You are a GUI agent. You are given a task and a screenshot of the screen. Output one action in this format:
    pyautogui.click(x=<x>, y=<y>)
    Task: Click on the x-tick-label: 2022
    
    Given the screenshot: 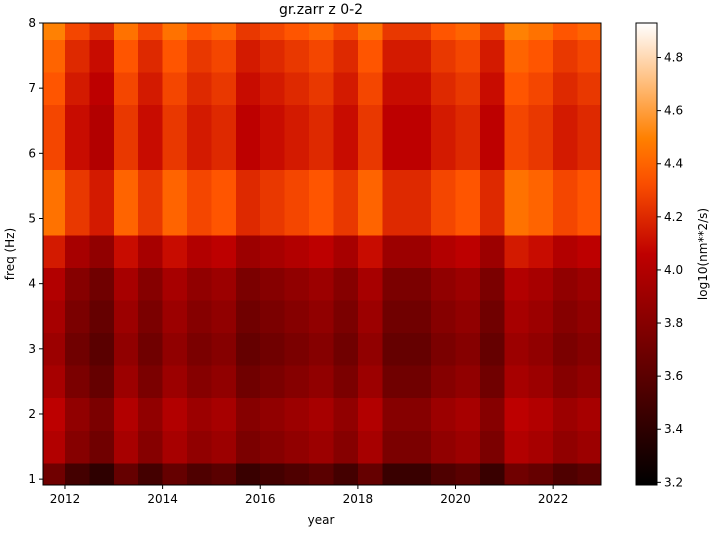 What is the action you would take?
    pyautogui.click(x=553, y=499)
    